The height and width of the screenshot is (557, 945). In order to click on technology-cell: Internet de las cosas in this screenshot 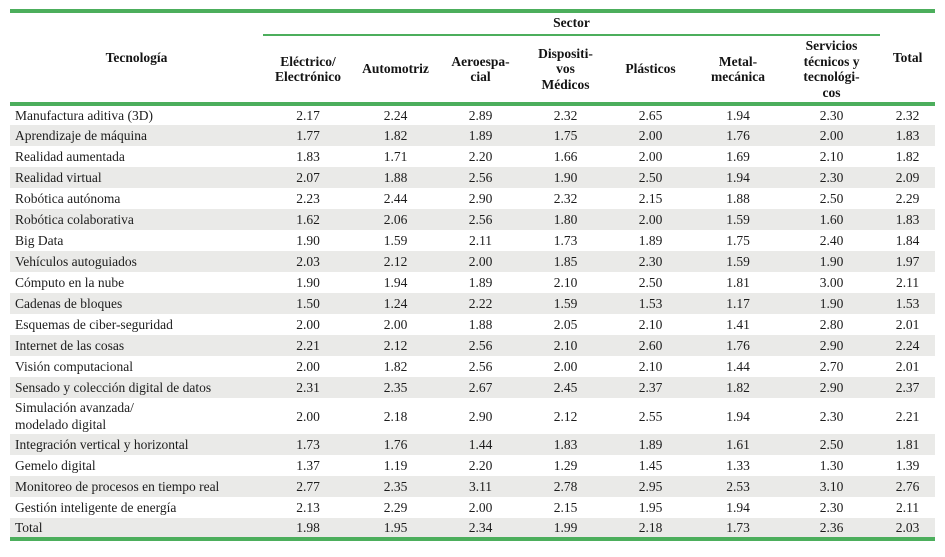, I will do `click(70, 345)`.